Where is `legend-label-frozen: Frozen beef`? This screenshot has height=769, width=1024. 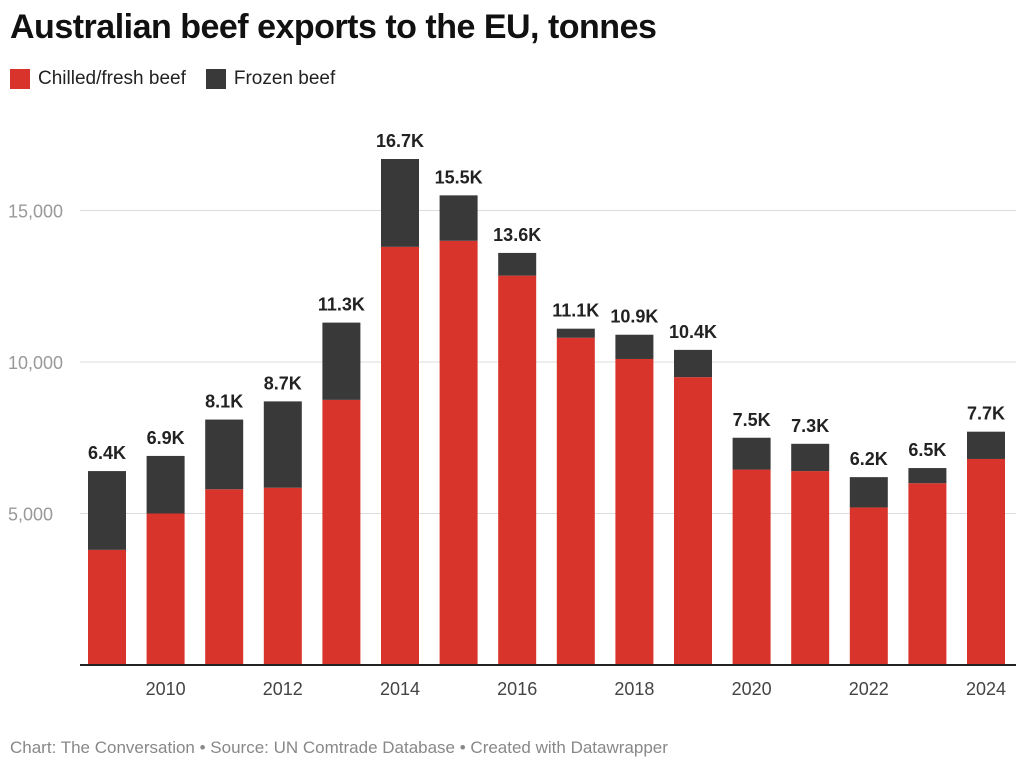 legend-label-frozen: Frozen beef is located at coordinates (284, 78).